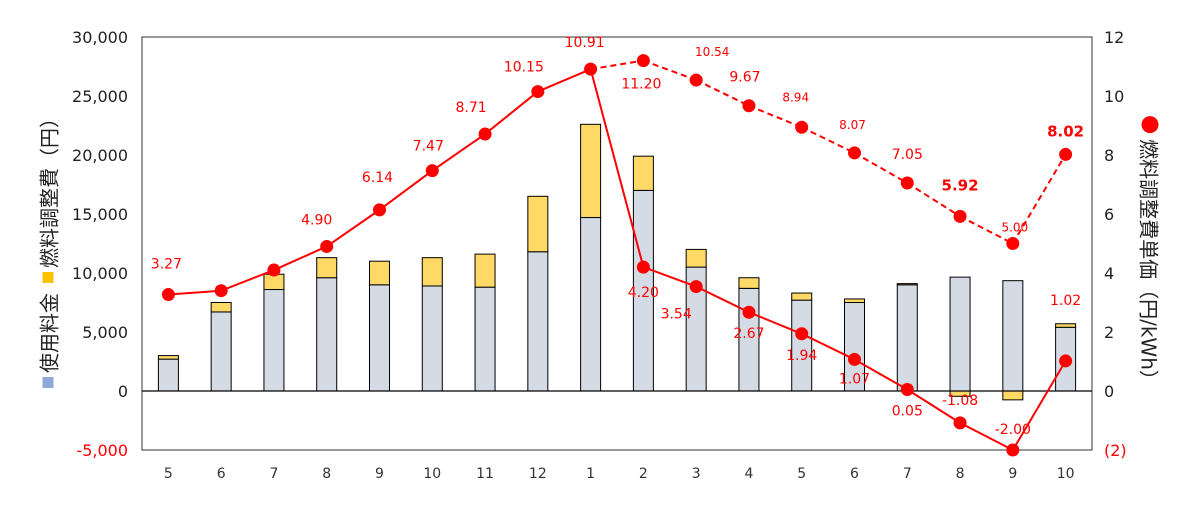 This screenshot has height=515, width=1200. Describe the element at coordinates (1109, 391) in the screenshot. I see `right-tick-label: 0` at that location.